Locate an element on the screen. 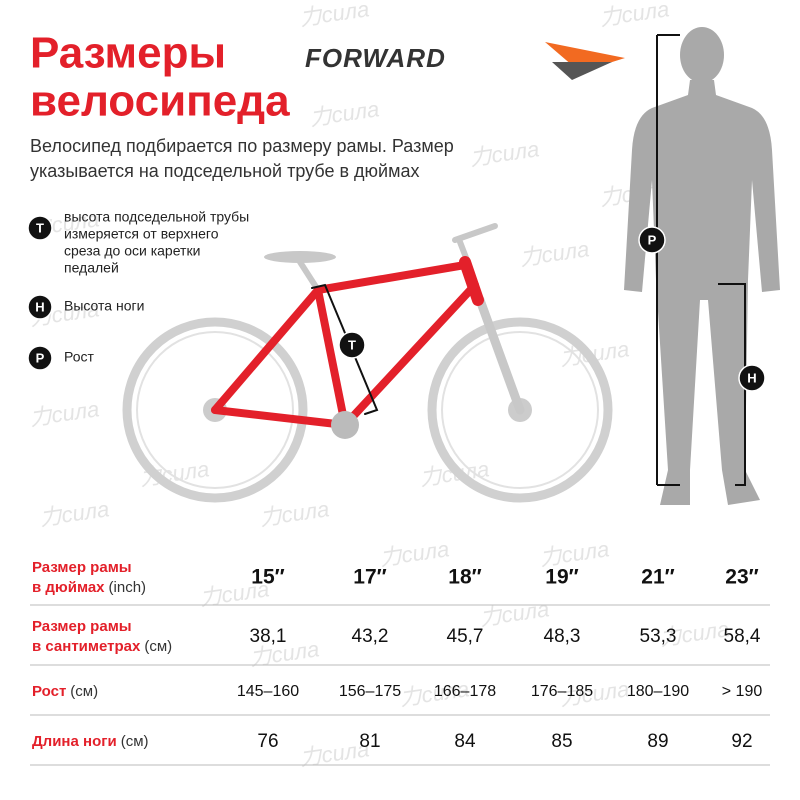 Image resolution: width=800 pixels, height=800 pixels. table-cell: 48,3 is located at coordinates (562, 636).